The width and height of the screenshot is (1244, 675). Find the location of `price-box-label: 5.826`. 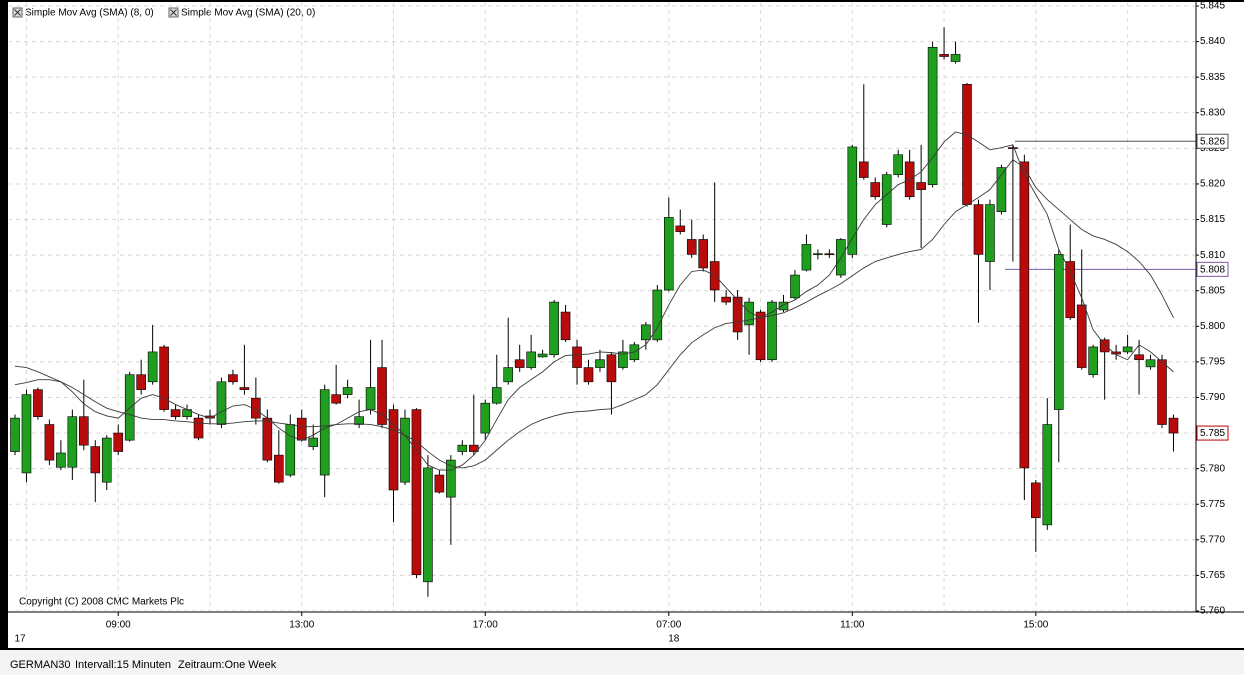

price-box-label: 5.826 is located at coordinates (1212, 141).